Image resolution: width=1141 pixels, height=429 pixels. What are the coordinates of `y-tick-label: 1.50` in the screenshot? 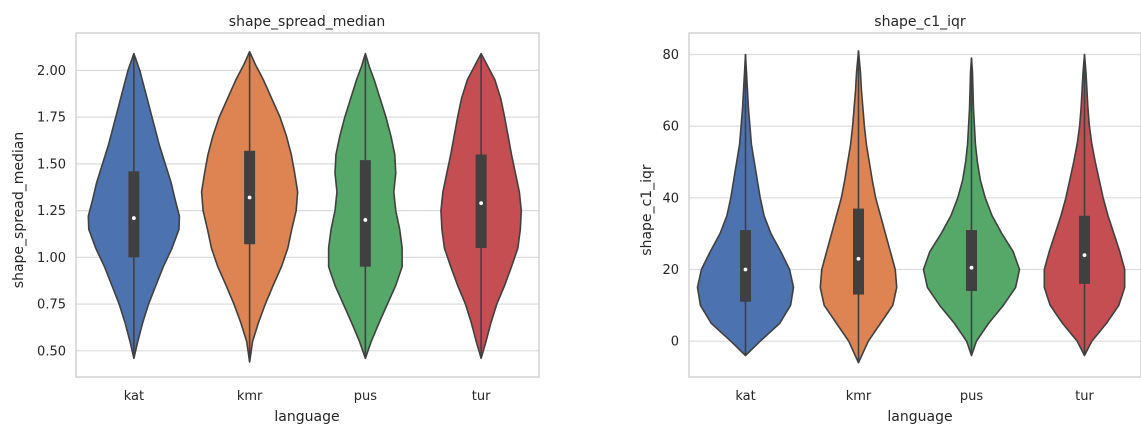 It's located at (51, 164).